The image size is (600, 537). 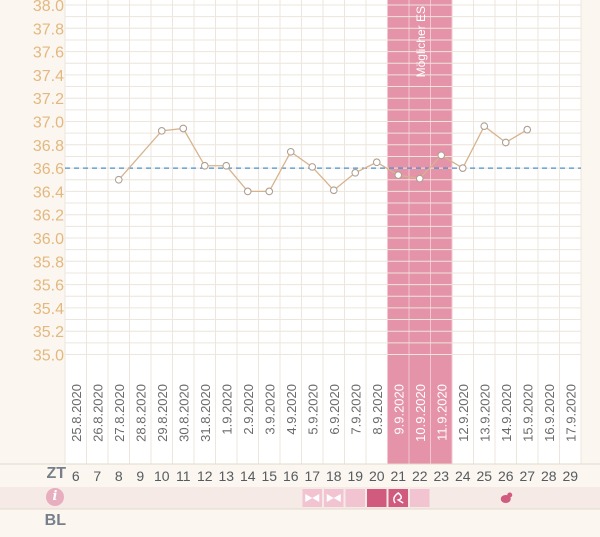 What do you see at coordinates (55, 497) in the screenshot?
I see `info-icon: i` at bounding box center [55, 497].